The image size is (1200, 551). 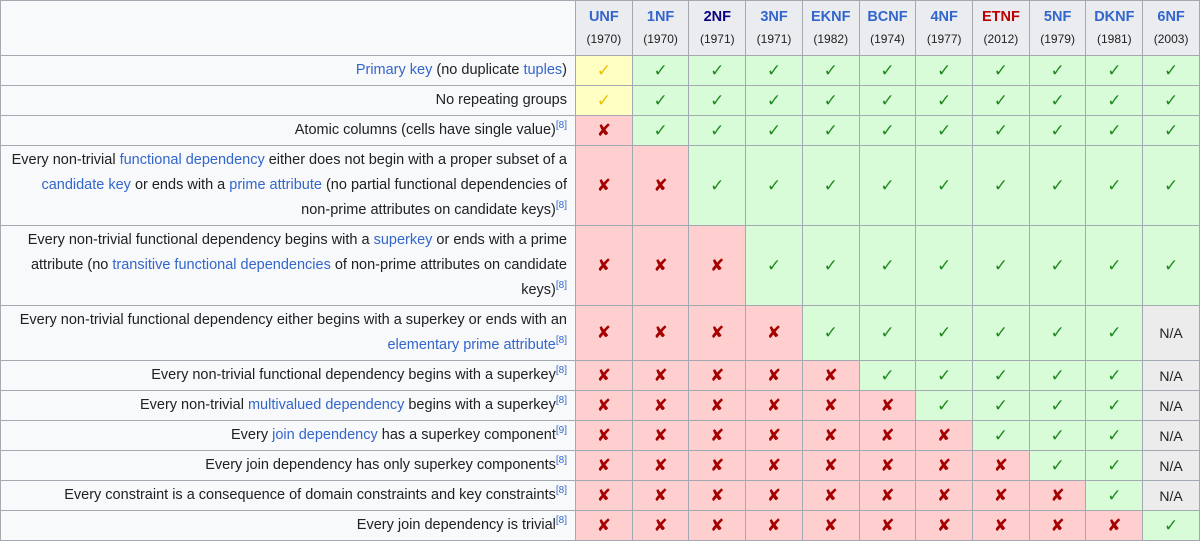 I want to click on column-year: (1982), so click(x=831, y=39).